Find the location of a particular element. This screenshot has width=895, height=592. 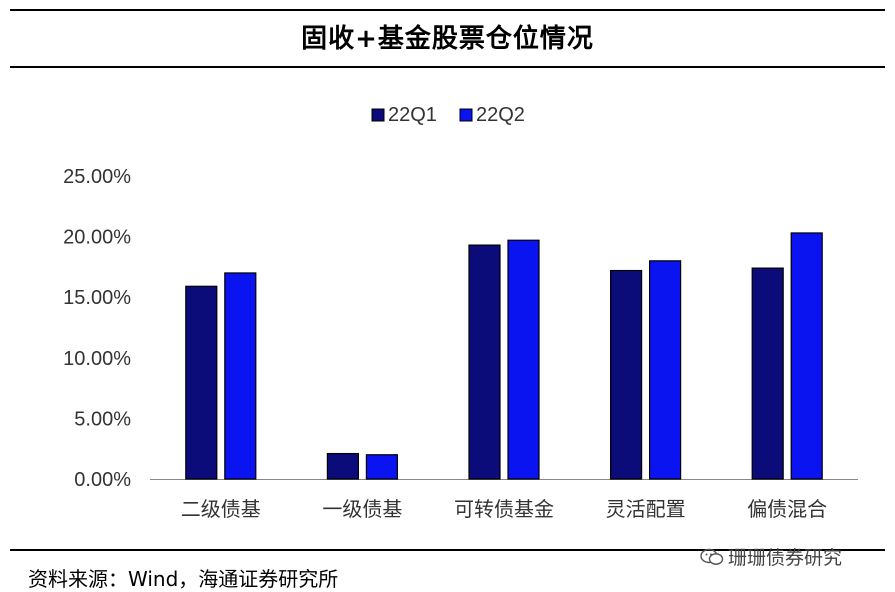

legend-swatch-22Q2 is located at coordinates (466, 115).